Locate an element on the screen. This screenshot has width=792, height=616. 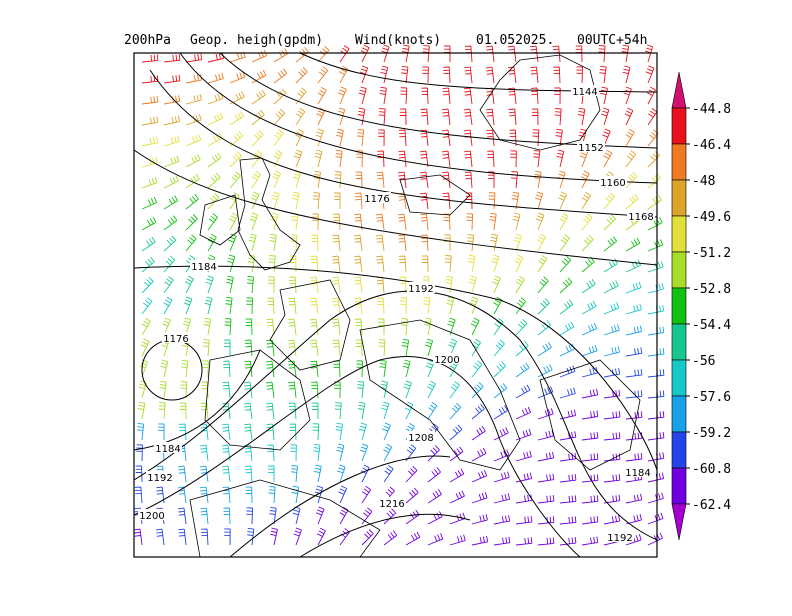
coastline is located at coordinates (440, 395).